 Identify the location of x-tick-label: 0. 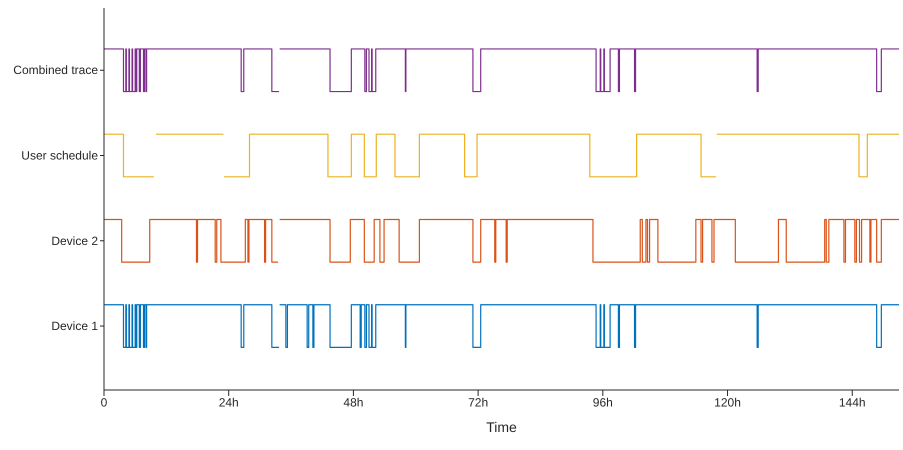
(104, 403).